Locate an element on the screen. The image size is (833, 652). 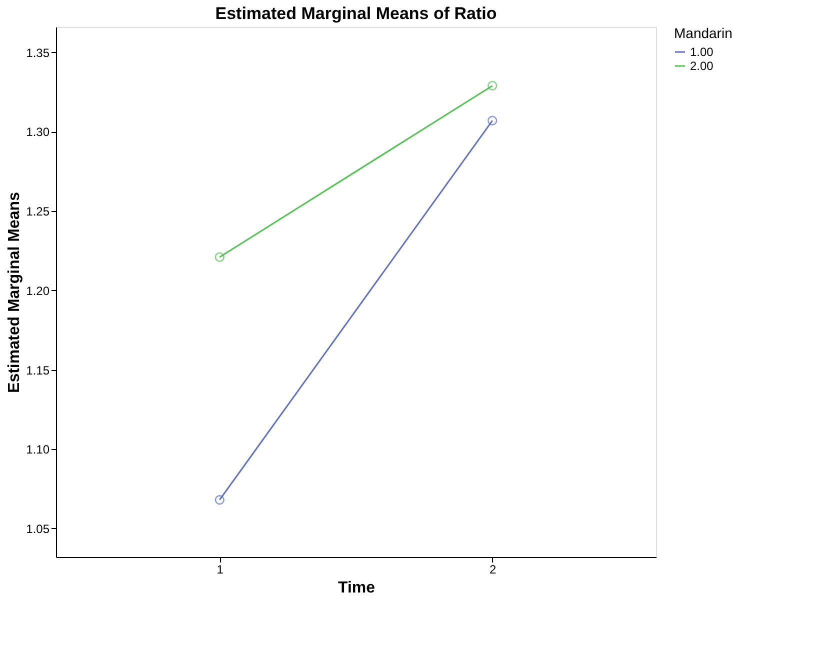
chart-title: Estimated Marginal Means of Ratio is located at coordinates (356, 13).